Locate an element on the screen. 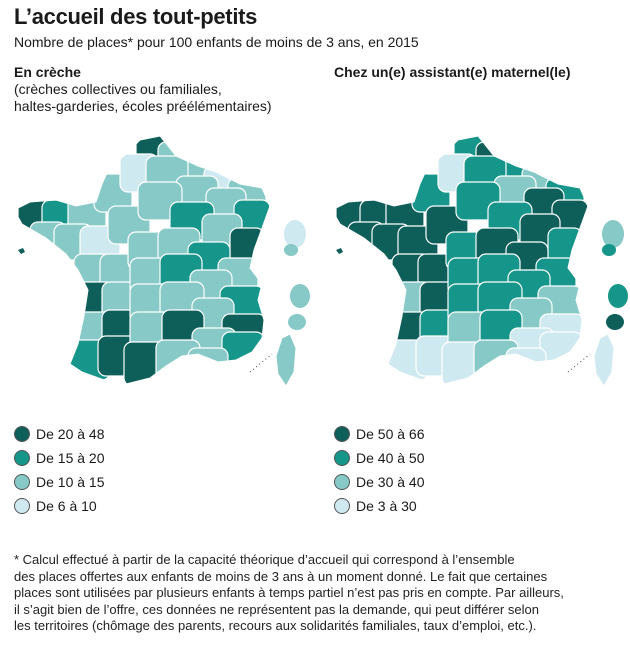  page-title: L’accueil des tout-petits is located at coordinates (136, 16).